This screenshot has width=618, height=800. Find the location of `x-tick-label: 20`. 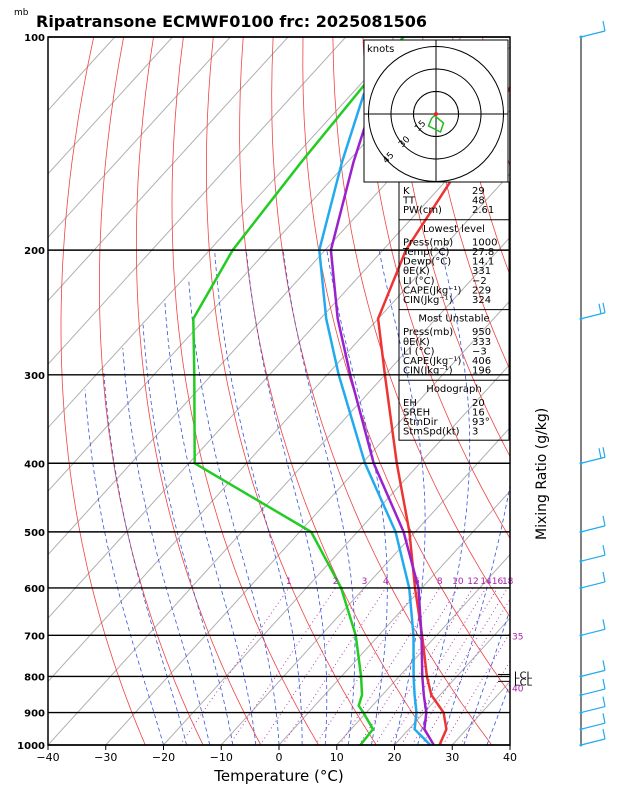

x-tick-label: 20 is located at coordinates (395, 757).